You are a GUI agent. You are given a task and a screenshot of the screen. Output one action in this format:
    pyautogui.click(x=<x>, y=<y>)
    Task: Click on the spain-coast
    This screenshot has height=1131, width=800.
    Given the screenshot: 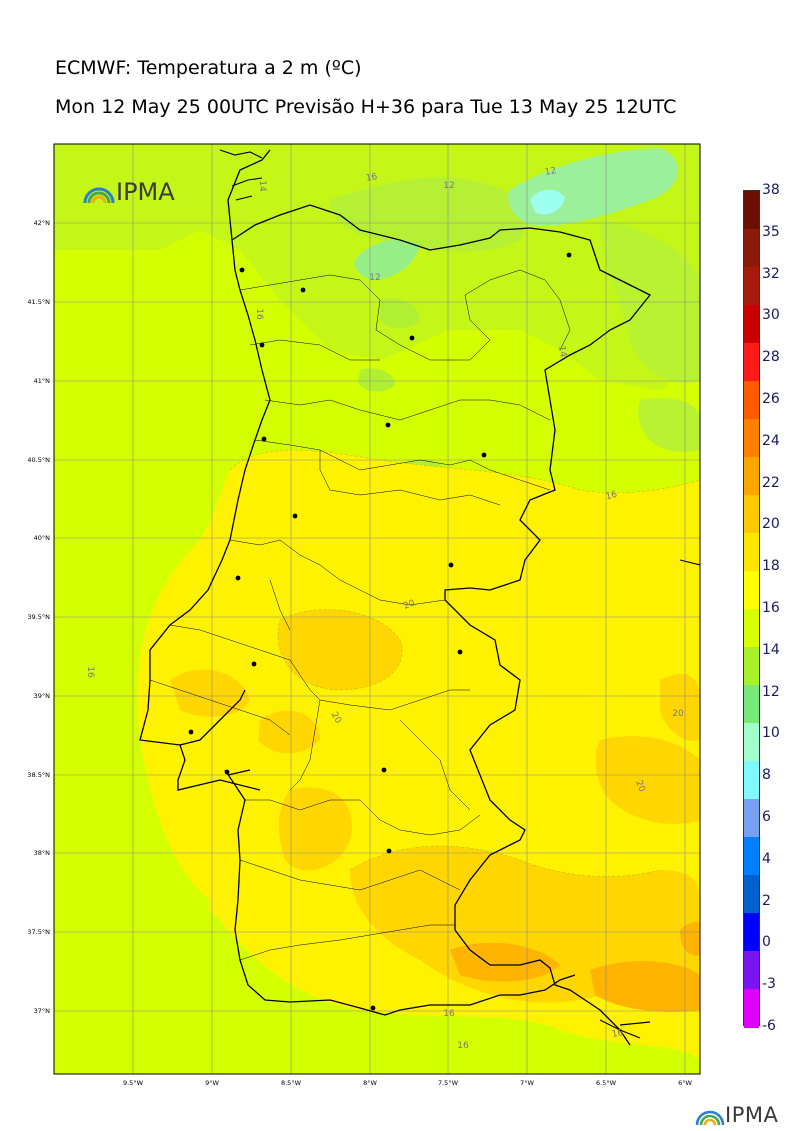 What is the action you would take?
    pyautogui.click(x=241, y=175)
    